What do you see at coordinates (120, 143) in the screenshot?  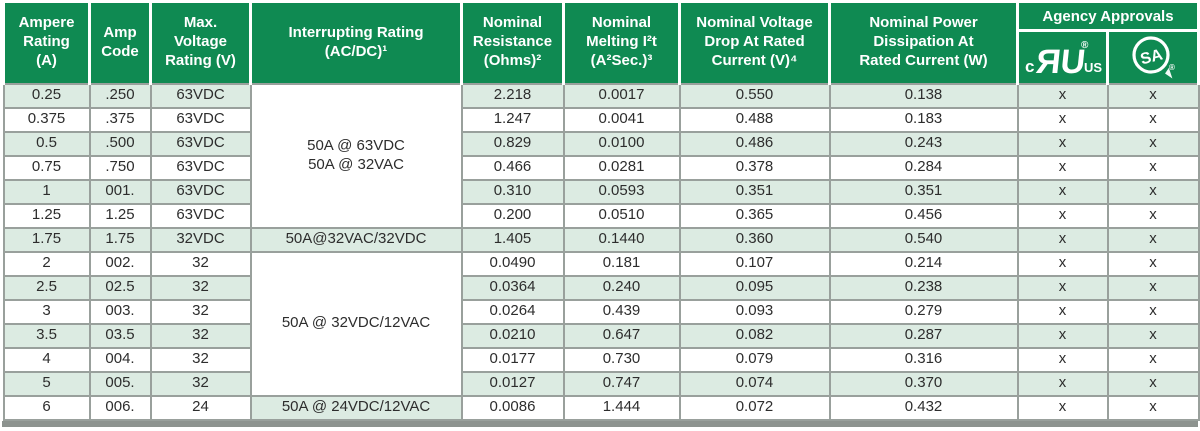 I see `cell-code: .500` at bounding box center [120, 143].